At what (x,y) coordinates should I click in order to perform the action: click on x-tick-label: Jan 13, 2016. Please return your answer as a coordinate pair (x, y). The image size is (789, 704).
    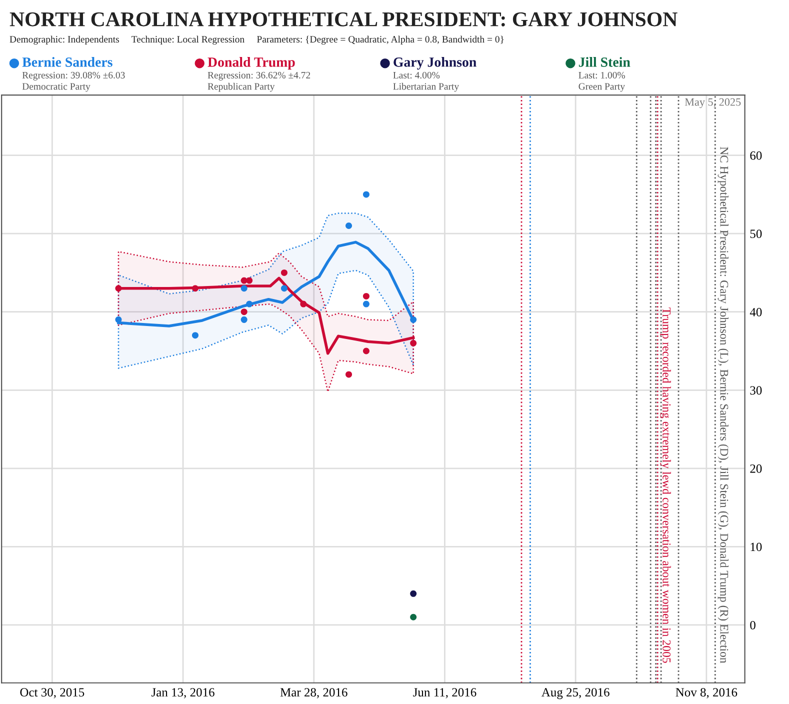
    Looking at the image, I should click on (183, 693).